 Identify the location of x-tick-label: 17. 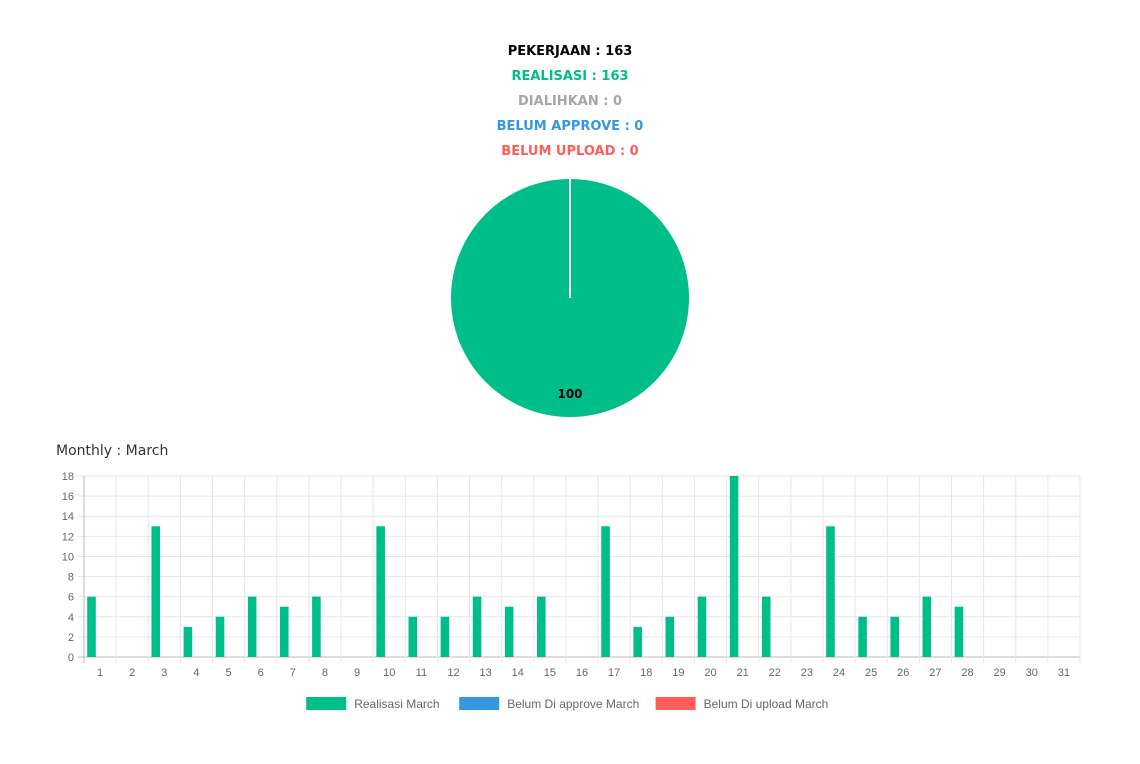
(614, 673).